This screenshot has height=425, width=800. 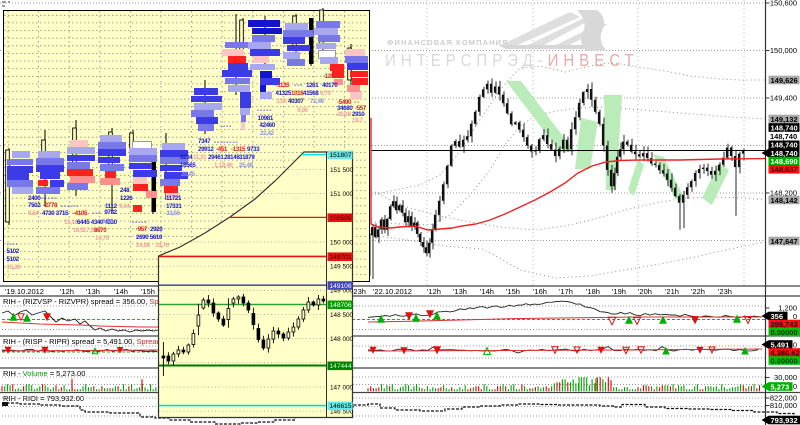 What do you see at coordinates (341, 286) in the screenshot?
I see `svg-text: 149106` at bounding box center [341, 286].